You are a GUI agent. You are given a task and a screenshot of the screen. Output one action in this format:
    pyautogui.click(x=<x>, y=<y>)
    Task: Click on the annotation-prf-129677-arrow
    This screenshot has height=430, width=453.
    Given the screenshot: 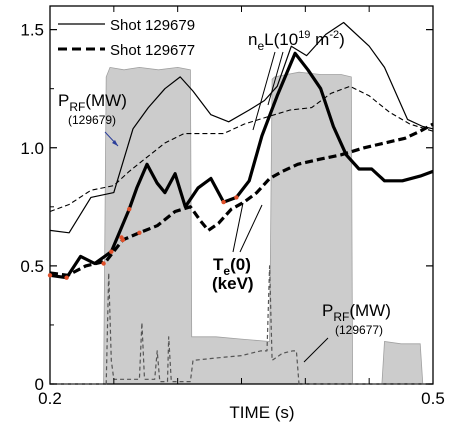 What is the action you would take?
    pyautogui.click(x=316, y=350)
    